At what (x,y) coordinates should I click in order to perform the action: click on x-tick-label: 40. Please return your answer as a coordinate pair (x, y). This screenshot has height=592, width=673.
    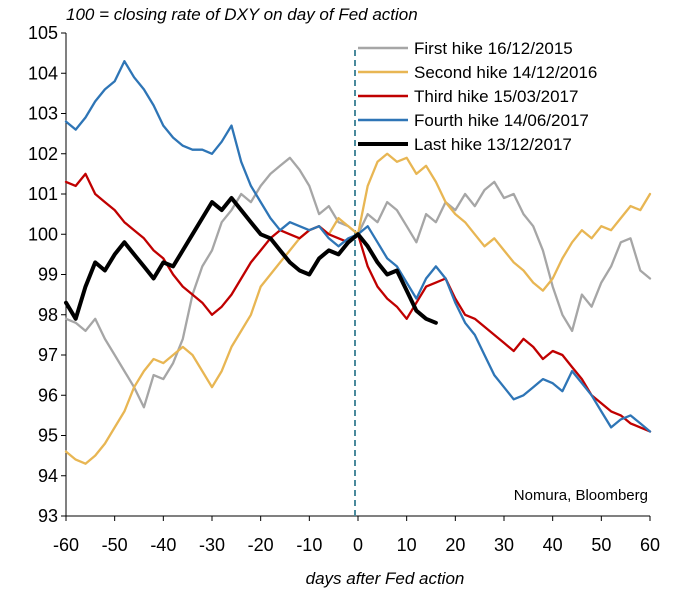
    Looking at the image, I should click on (553, 545).